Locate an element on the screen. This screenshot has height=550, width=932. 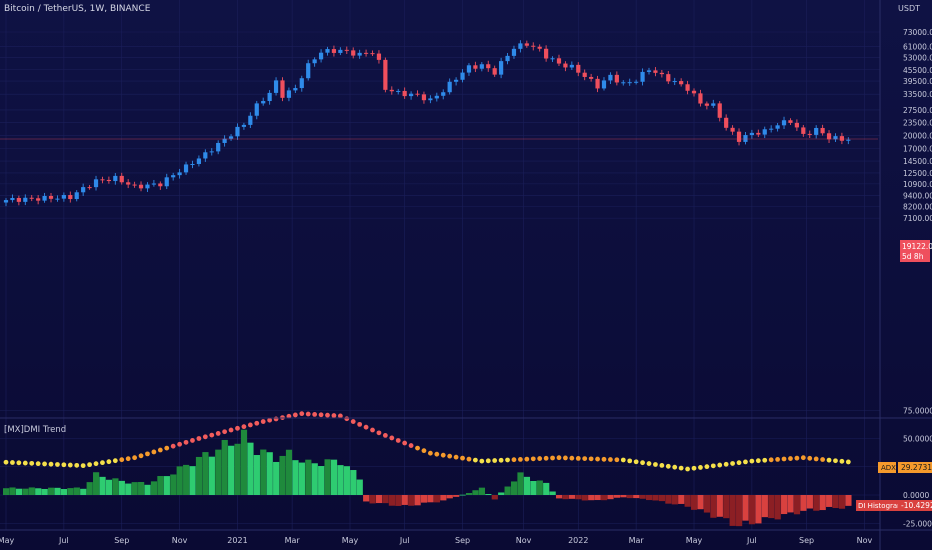
currency-label: USDT is located at coordinates (909, 8).